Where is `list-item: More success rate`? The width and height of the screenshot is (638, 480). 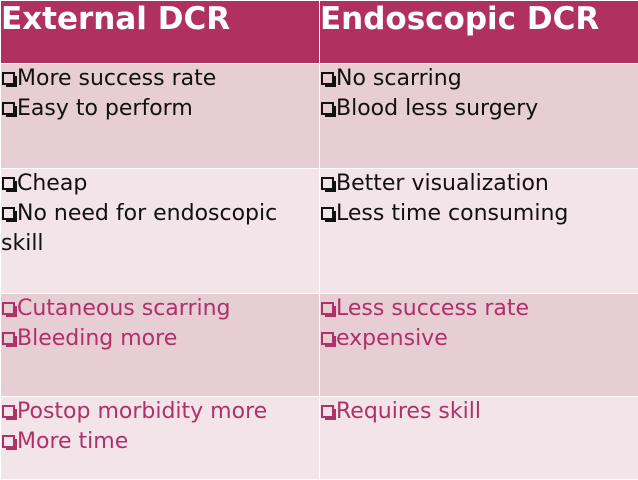
list-item: More success rate is located at coordinates (160, 79).